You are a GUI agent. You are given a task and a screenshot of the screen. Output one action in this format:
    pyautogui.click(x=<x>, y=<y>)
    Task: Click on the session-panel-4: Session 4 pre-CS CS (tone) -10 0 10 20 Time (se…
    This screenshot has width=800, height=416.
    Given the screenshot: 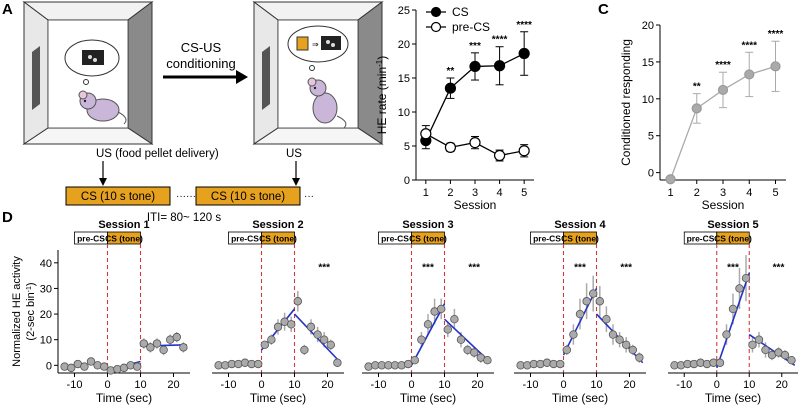 What is the action you would take?
    pyautogui.click(x=580, y=312)
    